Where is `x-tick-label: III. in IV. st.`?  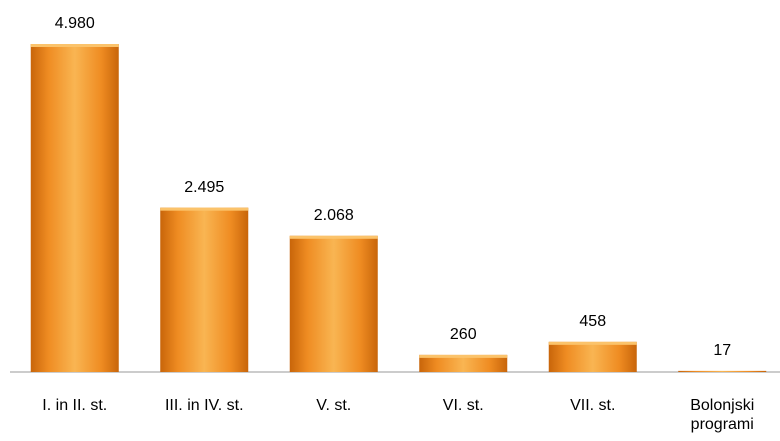 x-tick-label: III. in IV. st. is located at coordinates (204, 405).